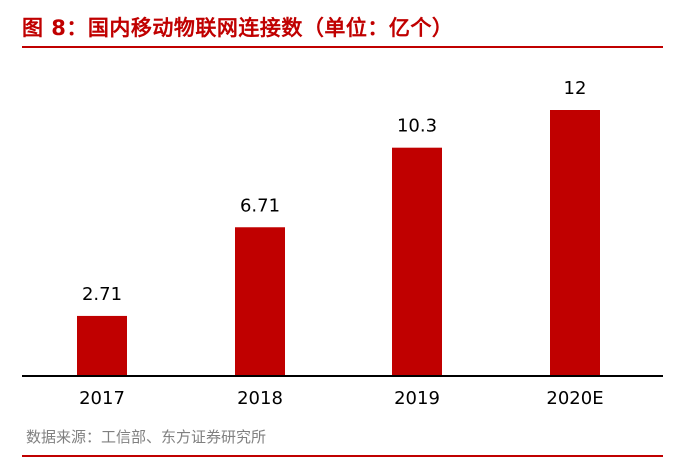 This screenshot has height=464, width=679. Describe the element at coordinates (260, 301) in the screenshot. I see `bar-2018` at that location.